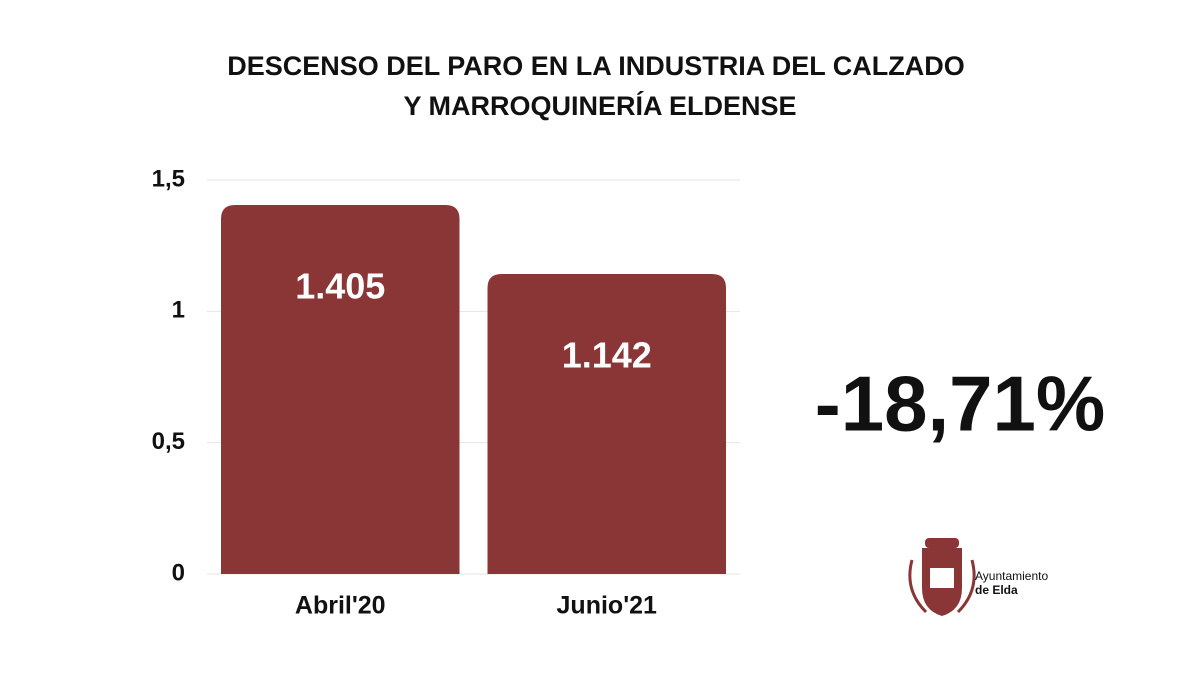 The image size is (1200, 675). I want to click on chart-title: Y MARROQUINERÍA ELDENSE, so click(599, 105).